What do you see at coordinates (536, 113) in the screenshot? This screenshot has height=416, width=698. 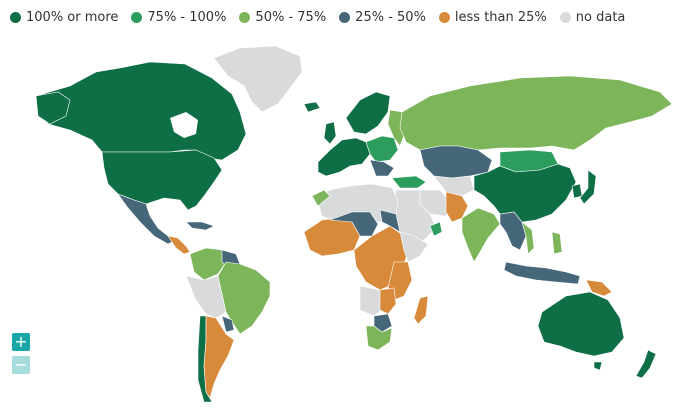 I see `region-russia` at bounding box center [536, 113].